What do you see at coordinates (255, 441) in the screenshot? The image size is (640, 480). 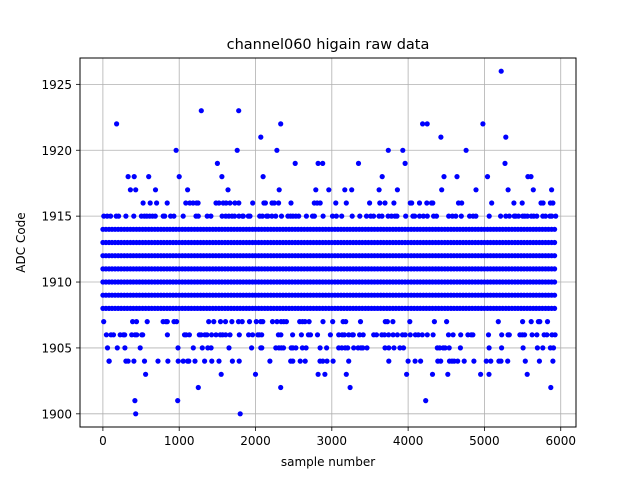 I see `x-tick-label: 2000` at bounding box center [255, 441].